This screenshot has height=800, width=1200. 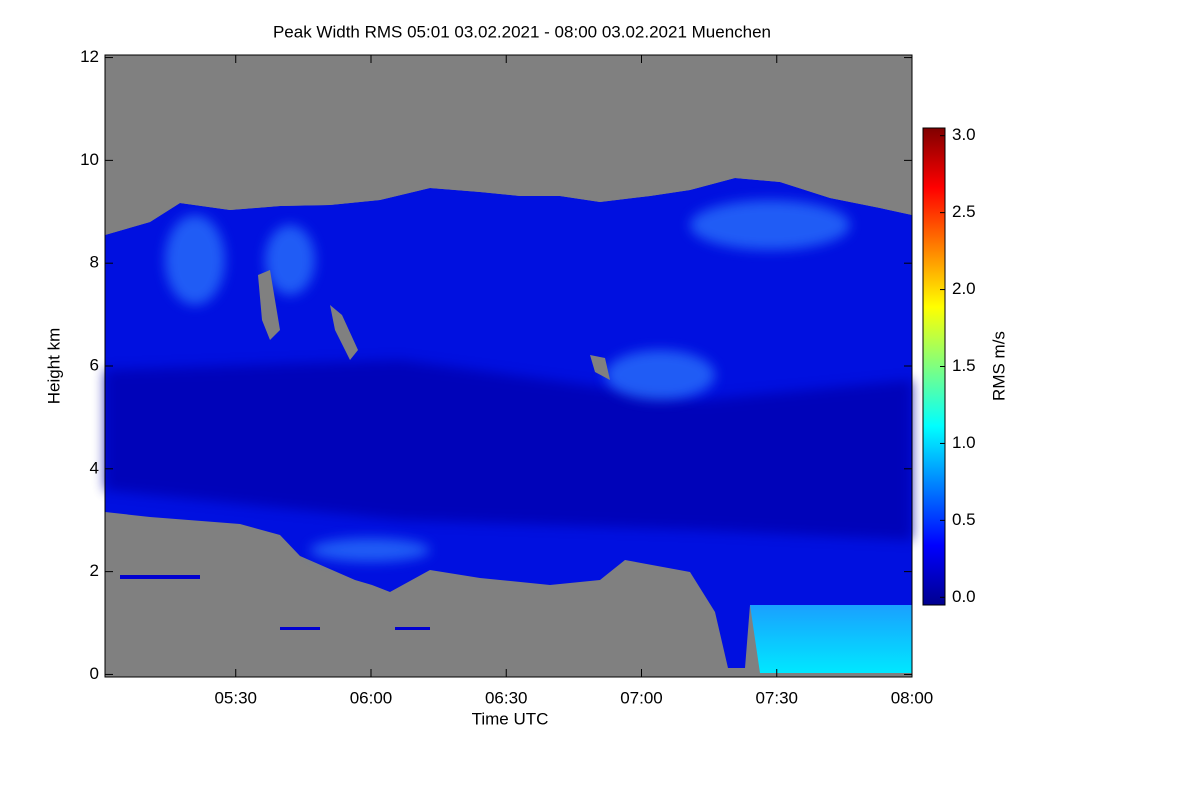 What do you see at coordinates (964, 211) in the screenshot?
I see `colorbar-tick-label: 2.5` at bounding box center [964, 211].